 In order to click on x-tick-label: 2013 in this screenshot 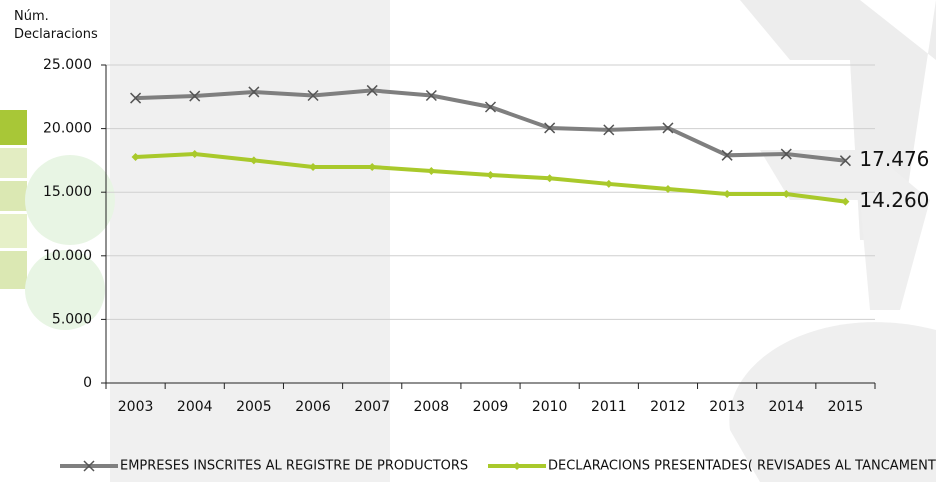, I will do `click(727, 407)`.